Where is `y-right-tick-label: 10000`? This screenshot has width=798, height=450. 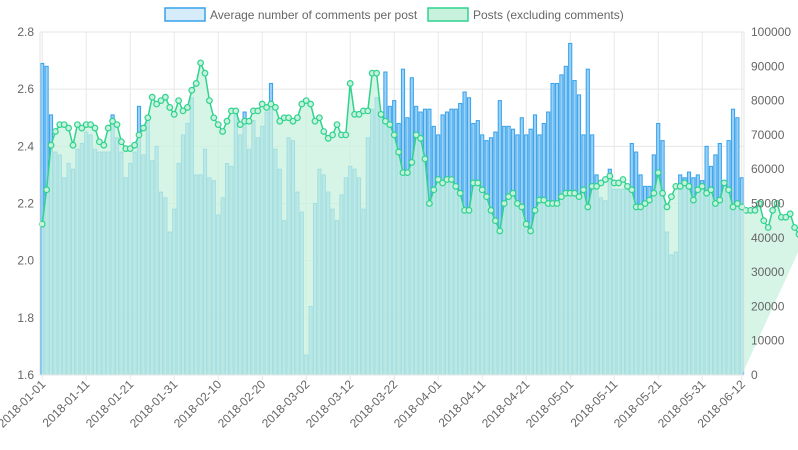 y-right-tick-label: 10000 is located at coordinates (768, 341).